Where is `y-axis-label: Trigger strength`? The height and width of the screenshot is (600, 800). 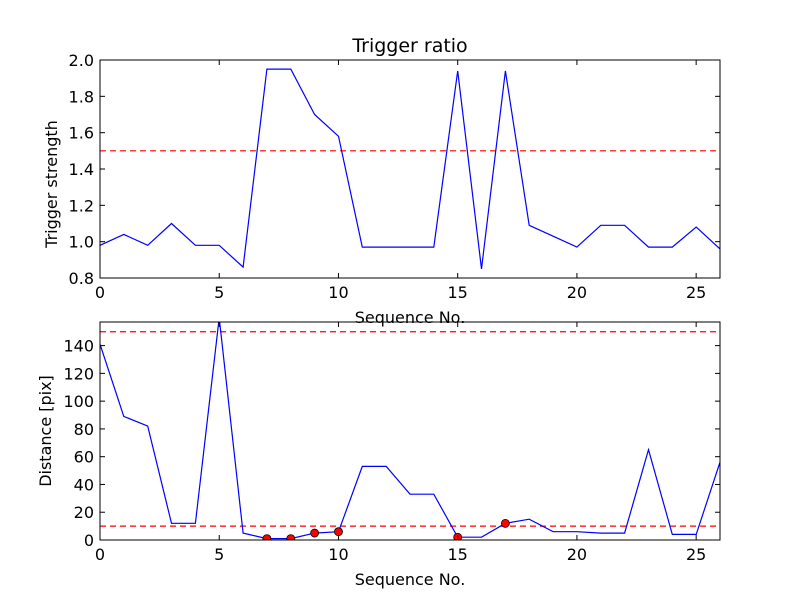 y-axis-label: Trigger strength is located at coordinates (51, 184).